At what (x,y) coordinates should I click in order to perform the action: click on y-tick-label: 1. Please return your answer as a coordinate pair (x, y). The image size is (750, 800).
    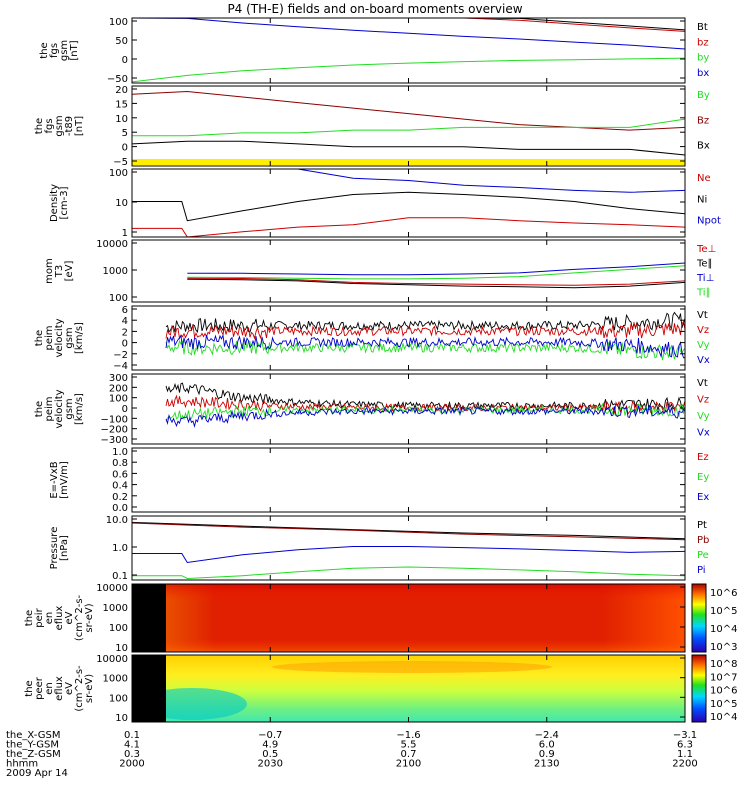
    Looking at the image, I should click on (125, 233).